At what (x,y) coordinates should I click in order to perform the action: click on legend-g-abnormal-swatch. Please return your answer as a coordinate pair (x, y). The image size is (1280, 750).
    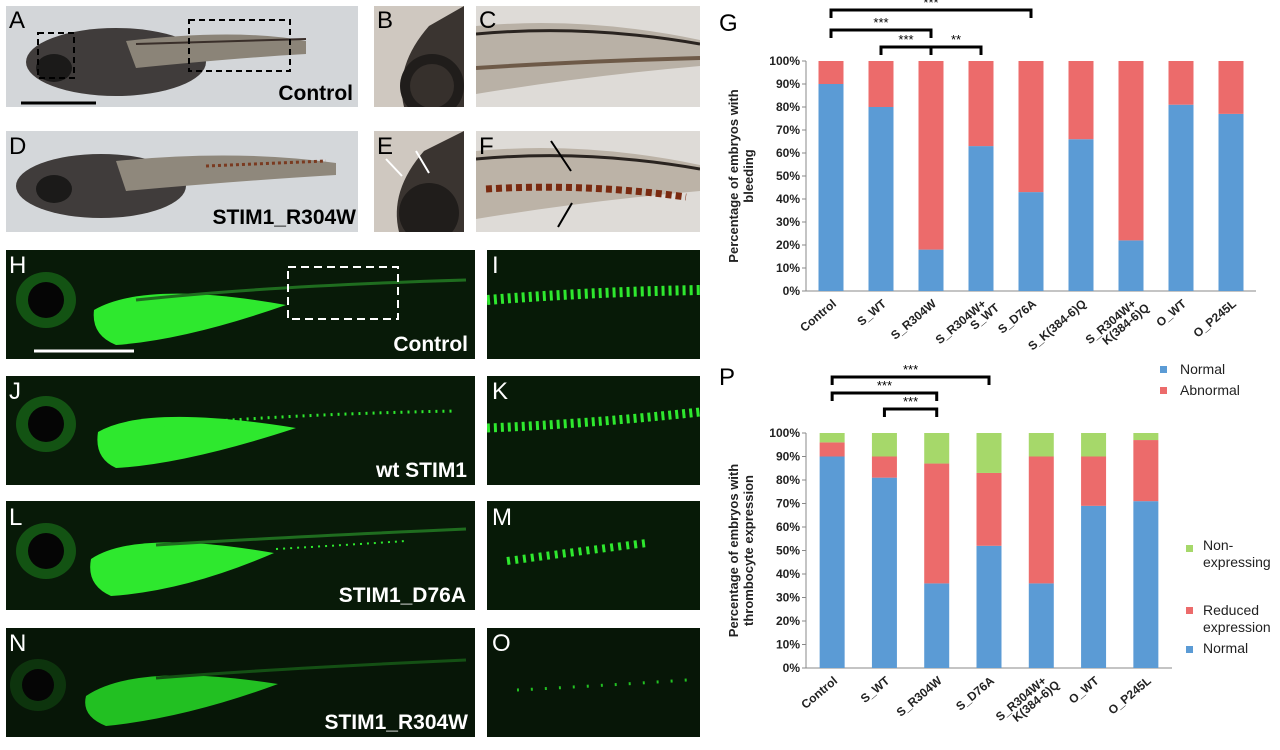
    Looking at the image, I should click on (1163, 390).